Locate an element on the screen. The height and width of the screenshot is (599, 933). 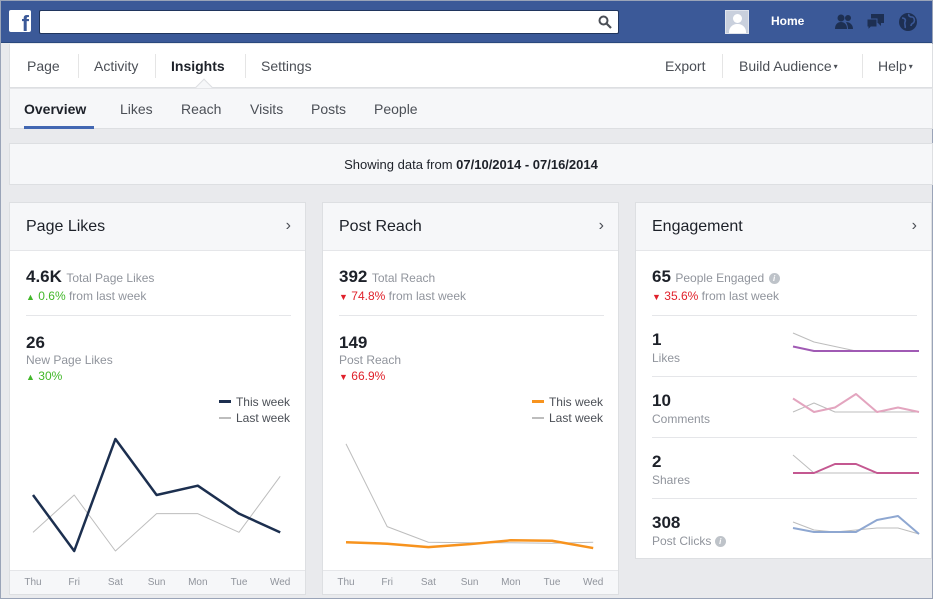
nav-activity: Activity is located at coordinates (116, 66).